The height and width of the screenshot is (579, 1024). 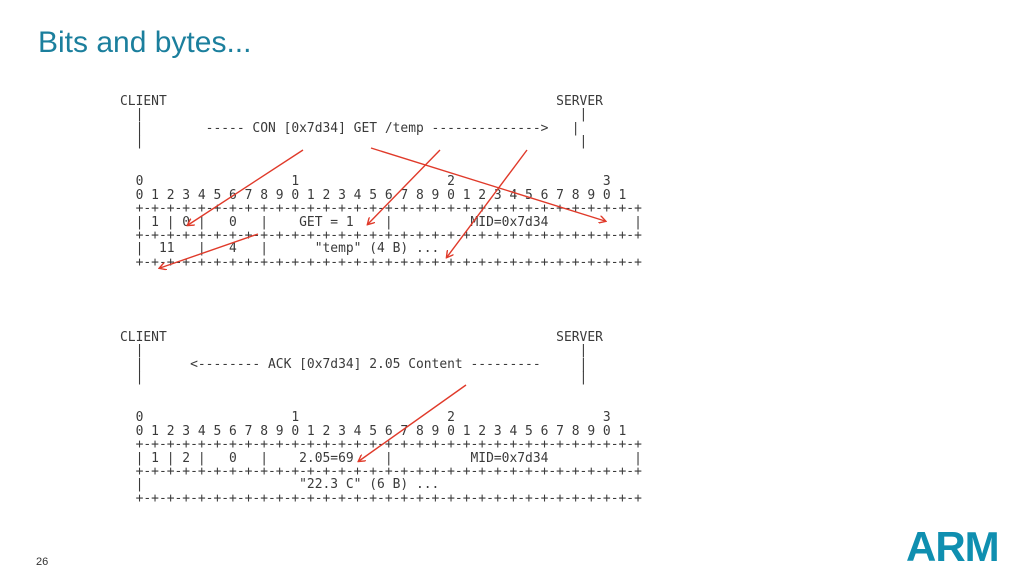 What do you see at coordinates (42, 562) in the screenshot?
I see `page-number: 26` at bounding box center [42, 562].